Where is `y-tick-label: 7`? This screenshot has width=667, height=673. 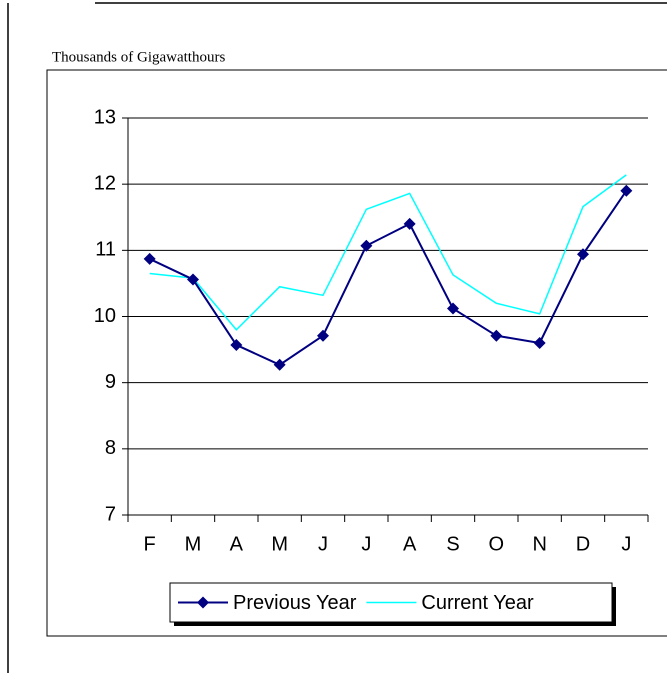 y-tick-label: 7 is located at coordinates (110, 514).